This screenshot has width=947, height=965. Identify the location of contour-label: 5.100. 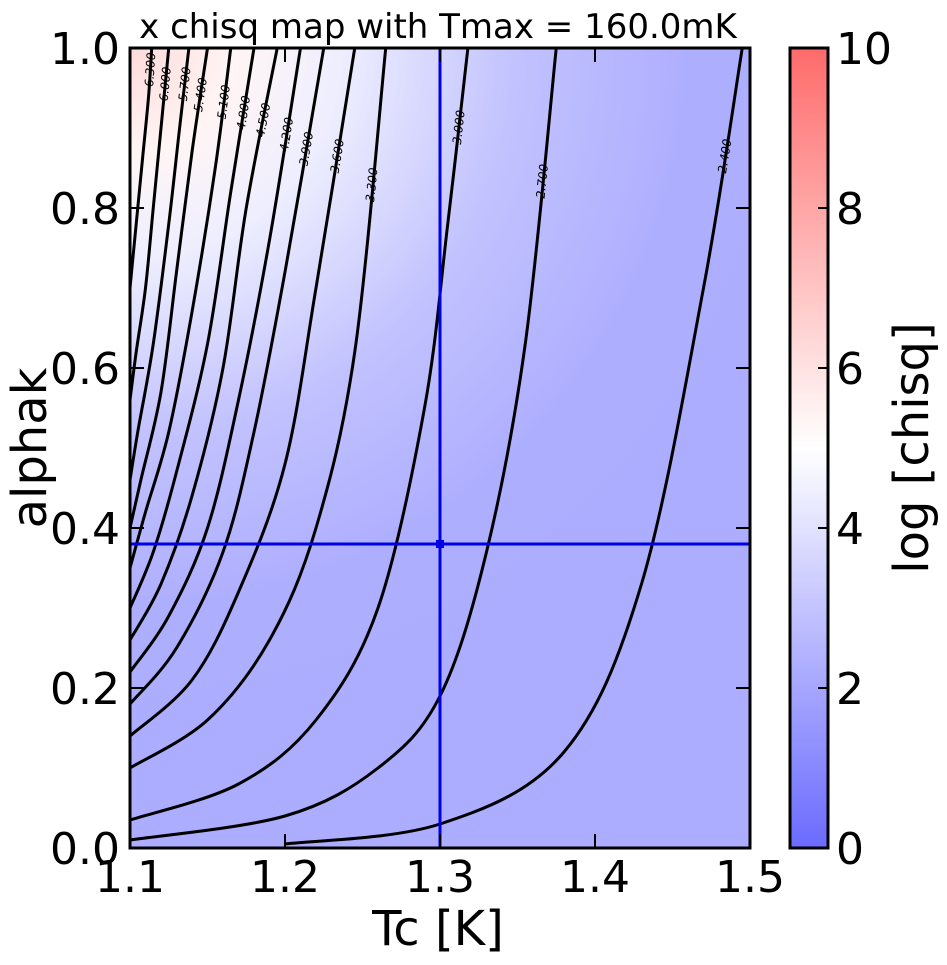
(224, 102).